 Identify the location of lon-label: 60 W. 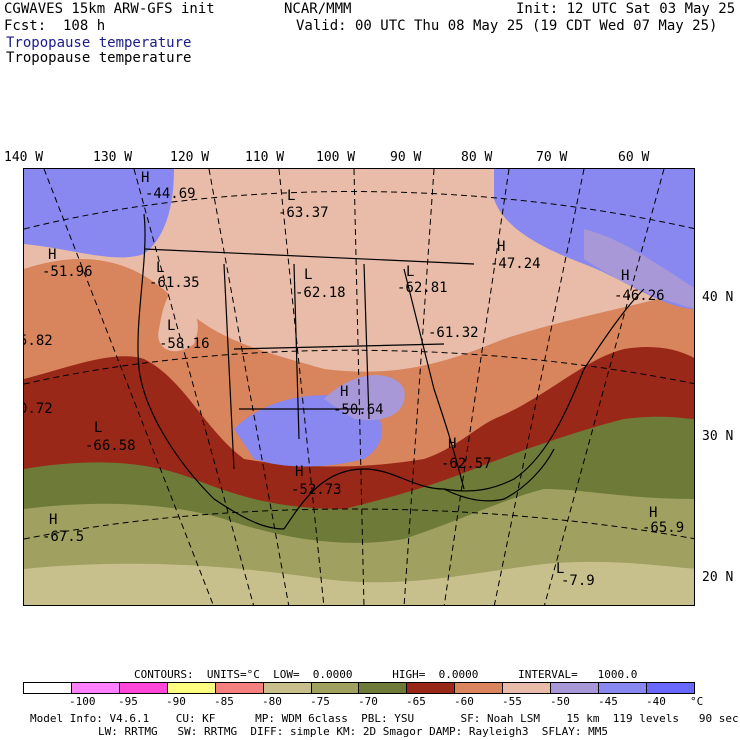
(634, 157).